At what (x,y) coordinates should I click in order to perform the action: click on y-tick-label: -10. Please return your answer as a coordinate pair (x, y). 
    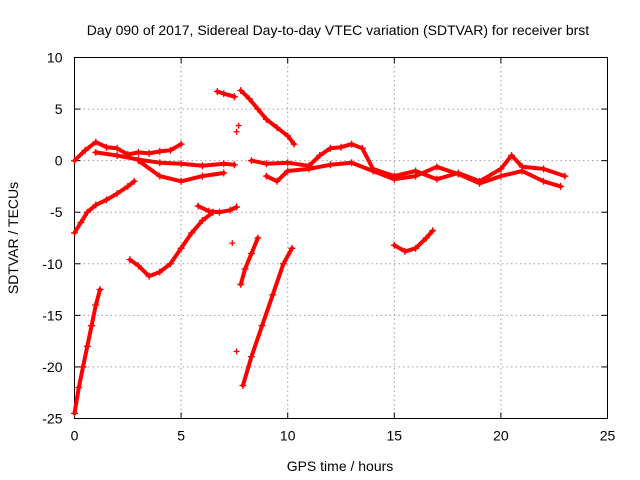
    Looking at the image, I should click on (52, 264).